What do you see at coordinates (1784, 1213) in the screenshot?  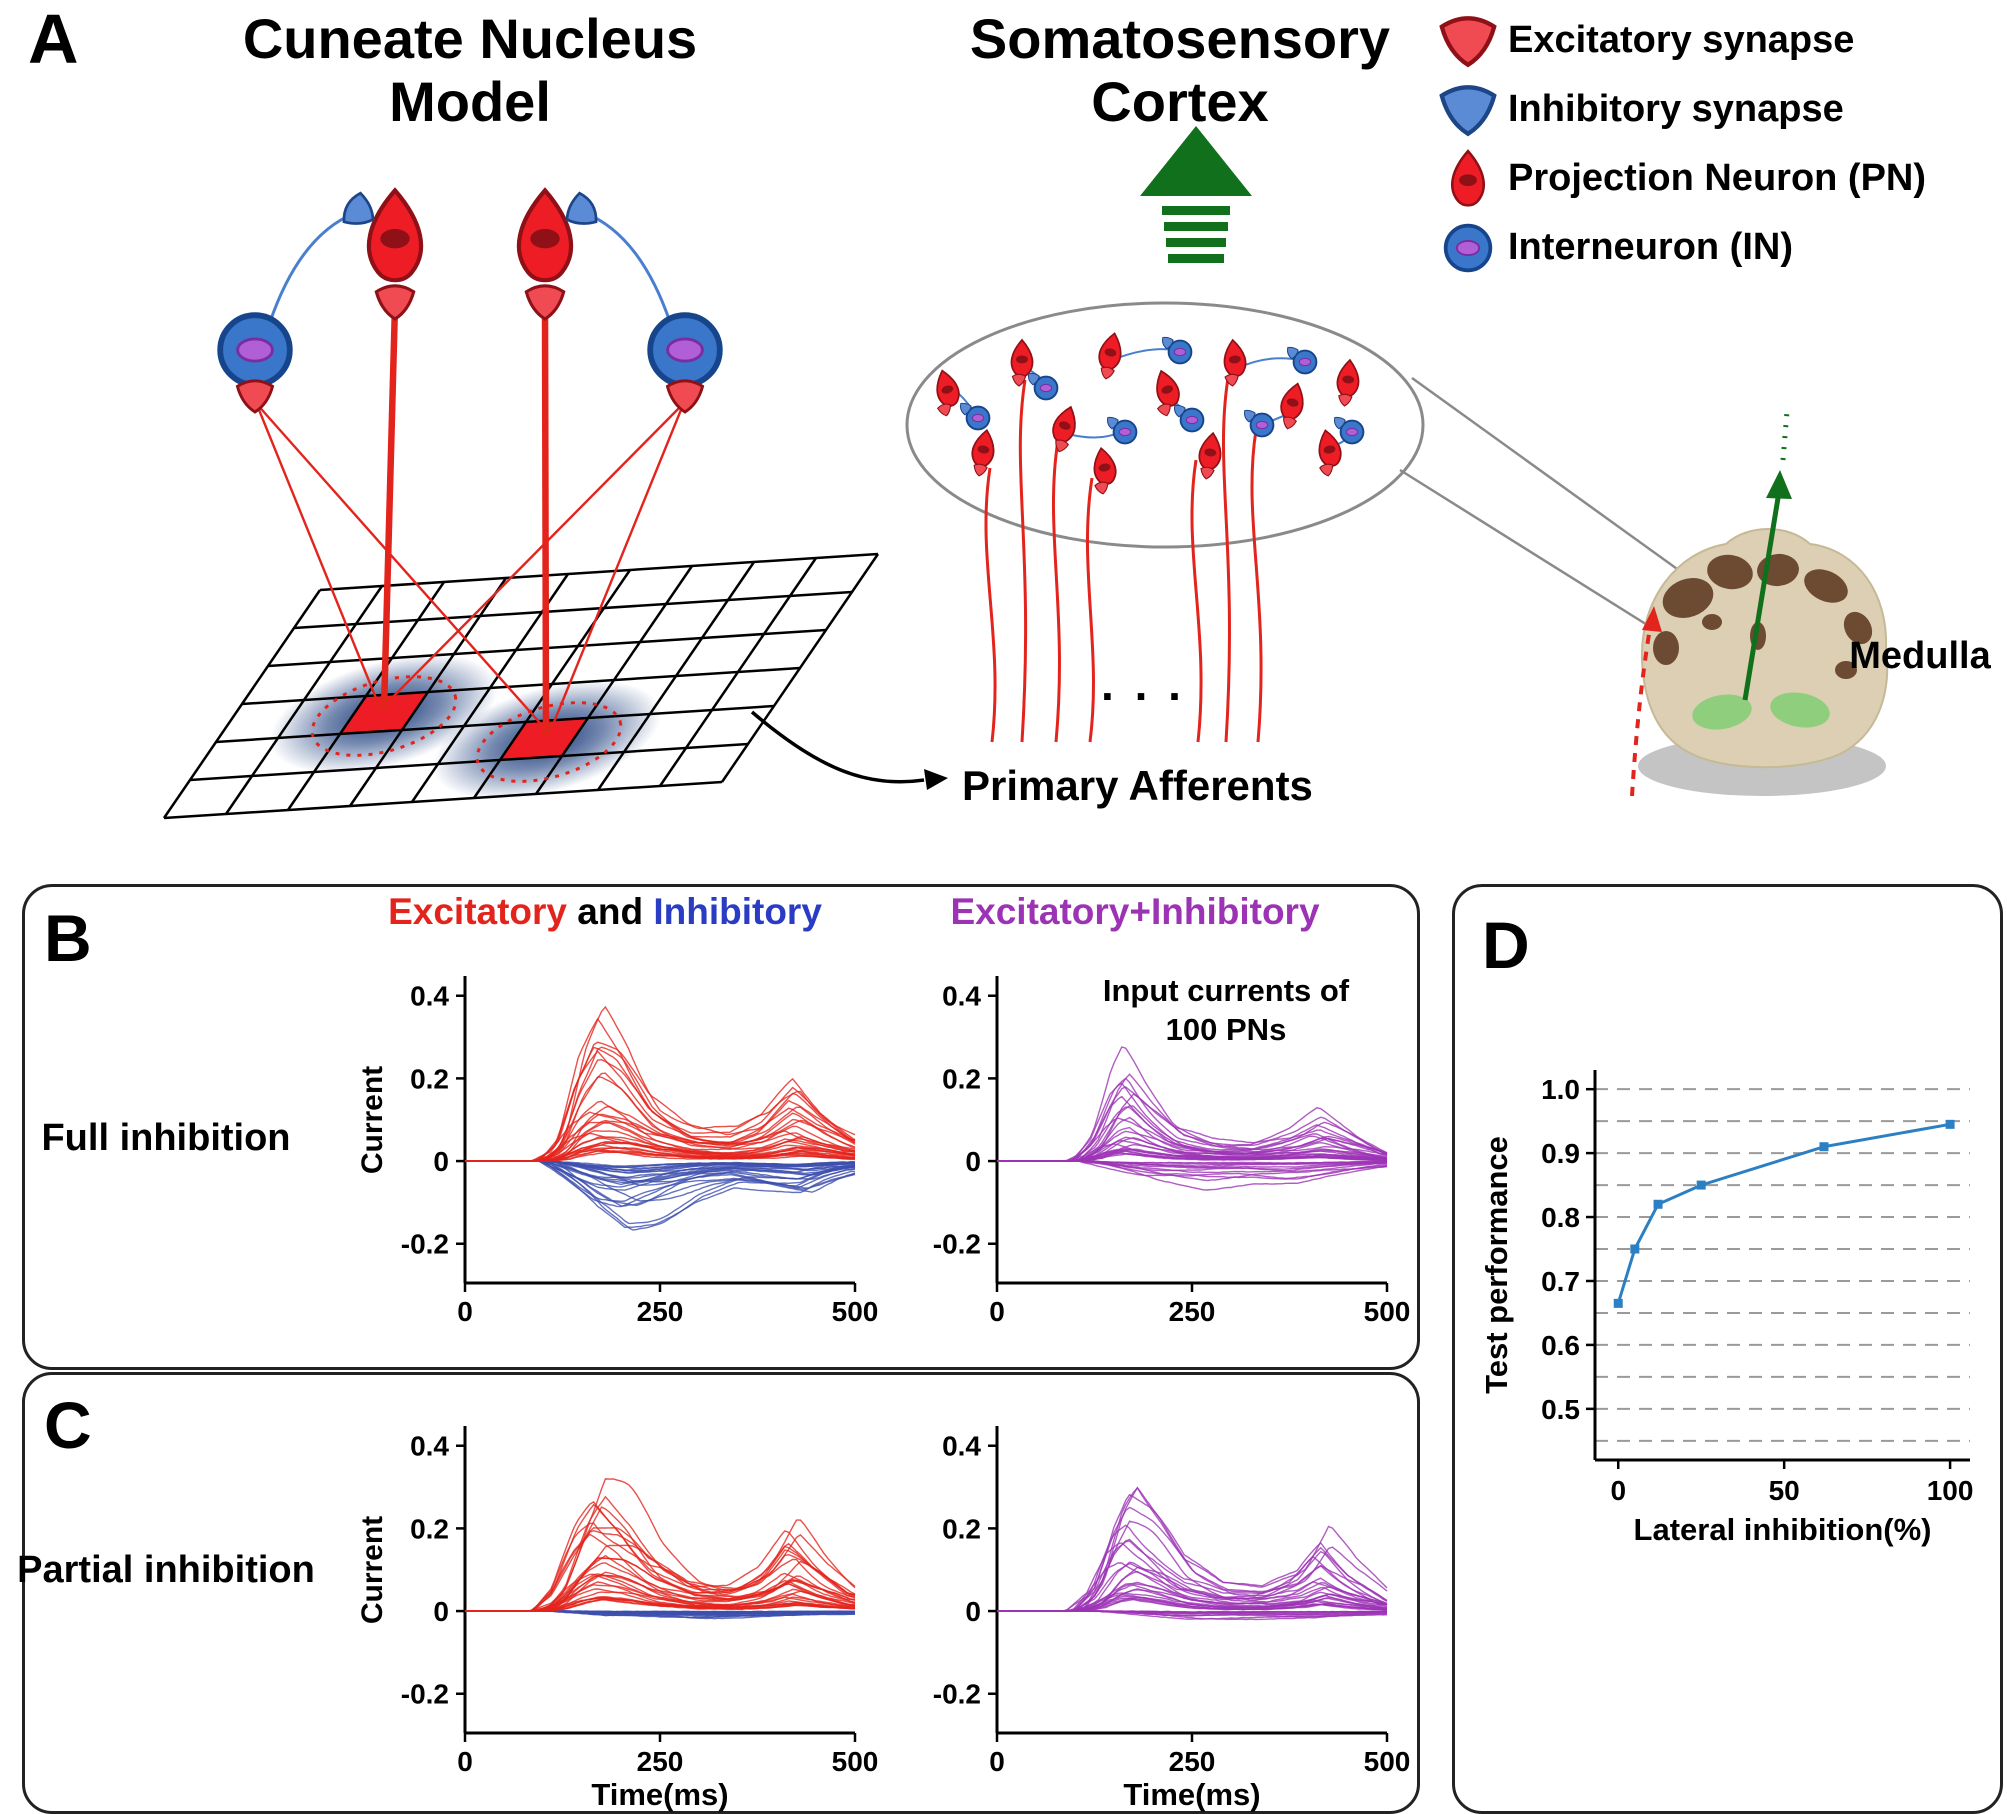 I see `performance-series` at bounding box center [1784, 1213].